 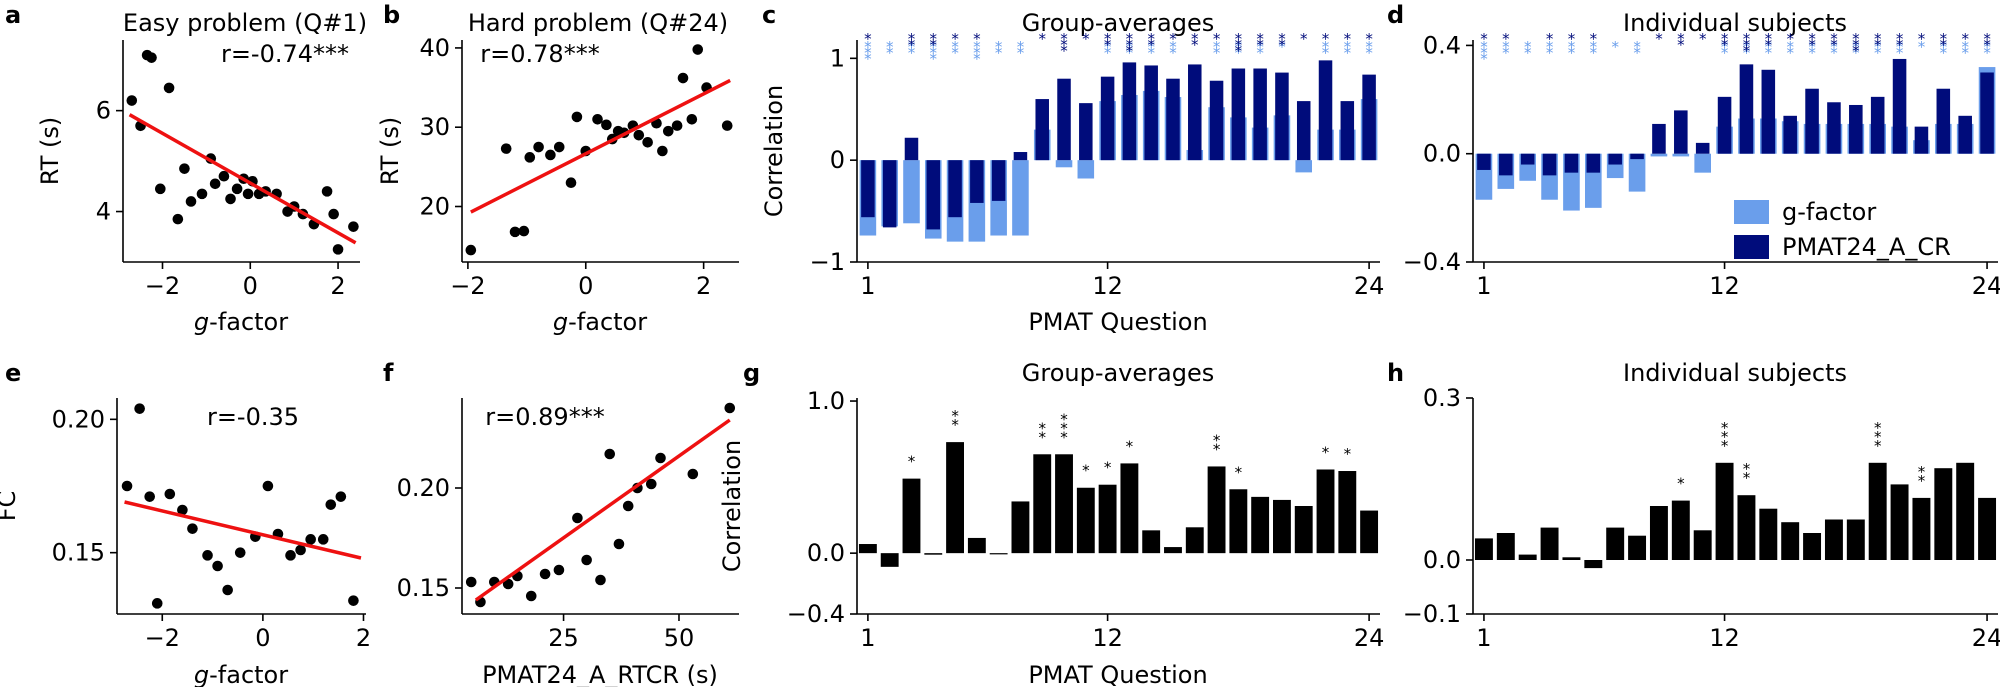 What do you see at coordinates (561, 523) in the screenshot?
I see `panel-f: f r=0.89*** 25 50 0.15 0.20 PMAT24_A_RTCR (s)` at bounding box center [561, 523].